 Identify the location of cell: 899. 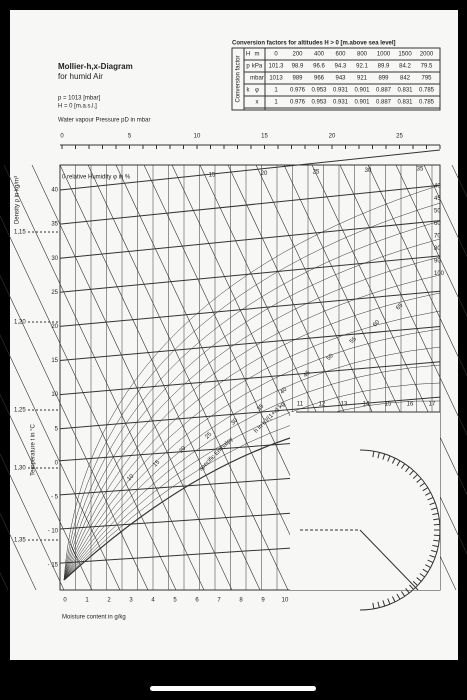
(383, 79).